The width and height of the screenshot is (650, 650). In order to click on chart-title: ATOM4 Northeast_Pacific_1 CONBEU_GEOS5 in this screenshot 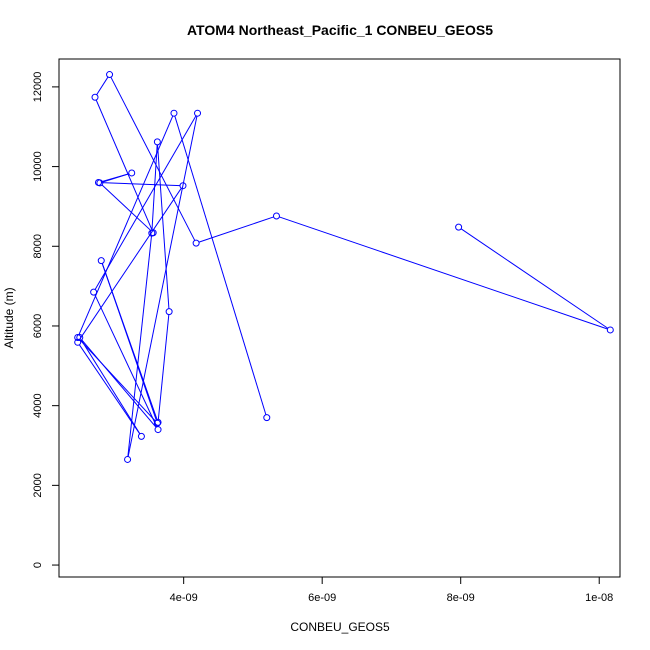, I will do `click(340, 30)`.